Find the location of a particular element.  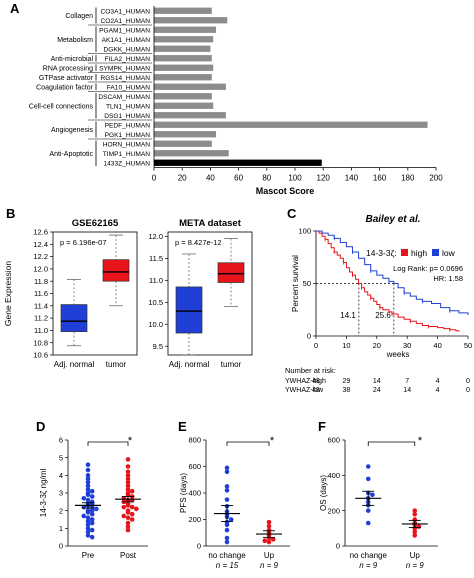

y-tick-label: 11.4 is located at coordinates (41, 305).